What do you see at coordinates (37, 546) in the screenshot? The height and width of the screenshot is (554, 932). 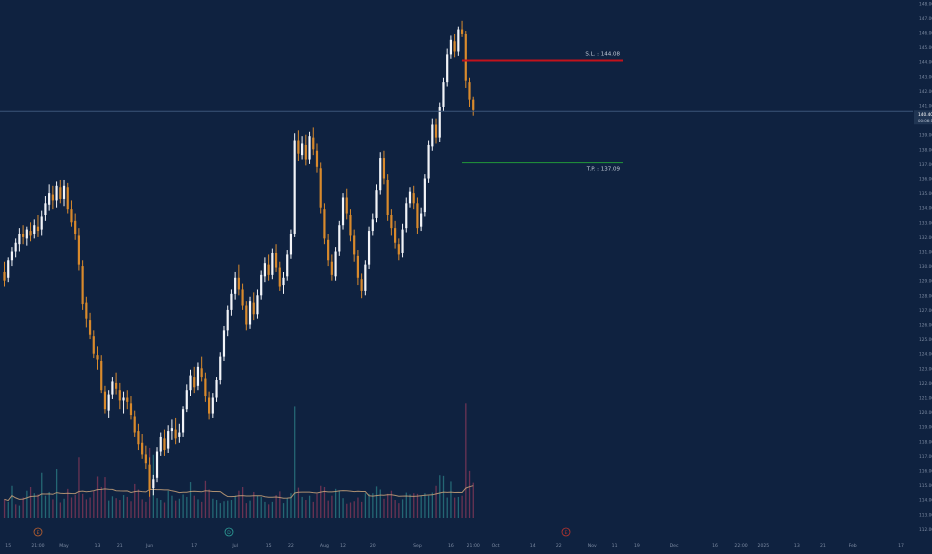 I see `time-tick-label: 21:00` at bounding box center [37, 546].